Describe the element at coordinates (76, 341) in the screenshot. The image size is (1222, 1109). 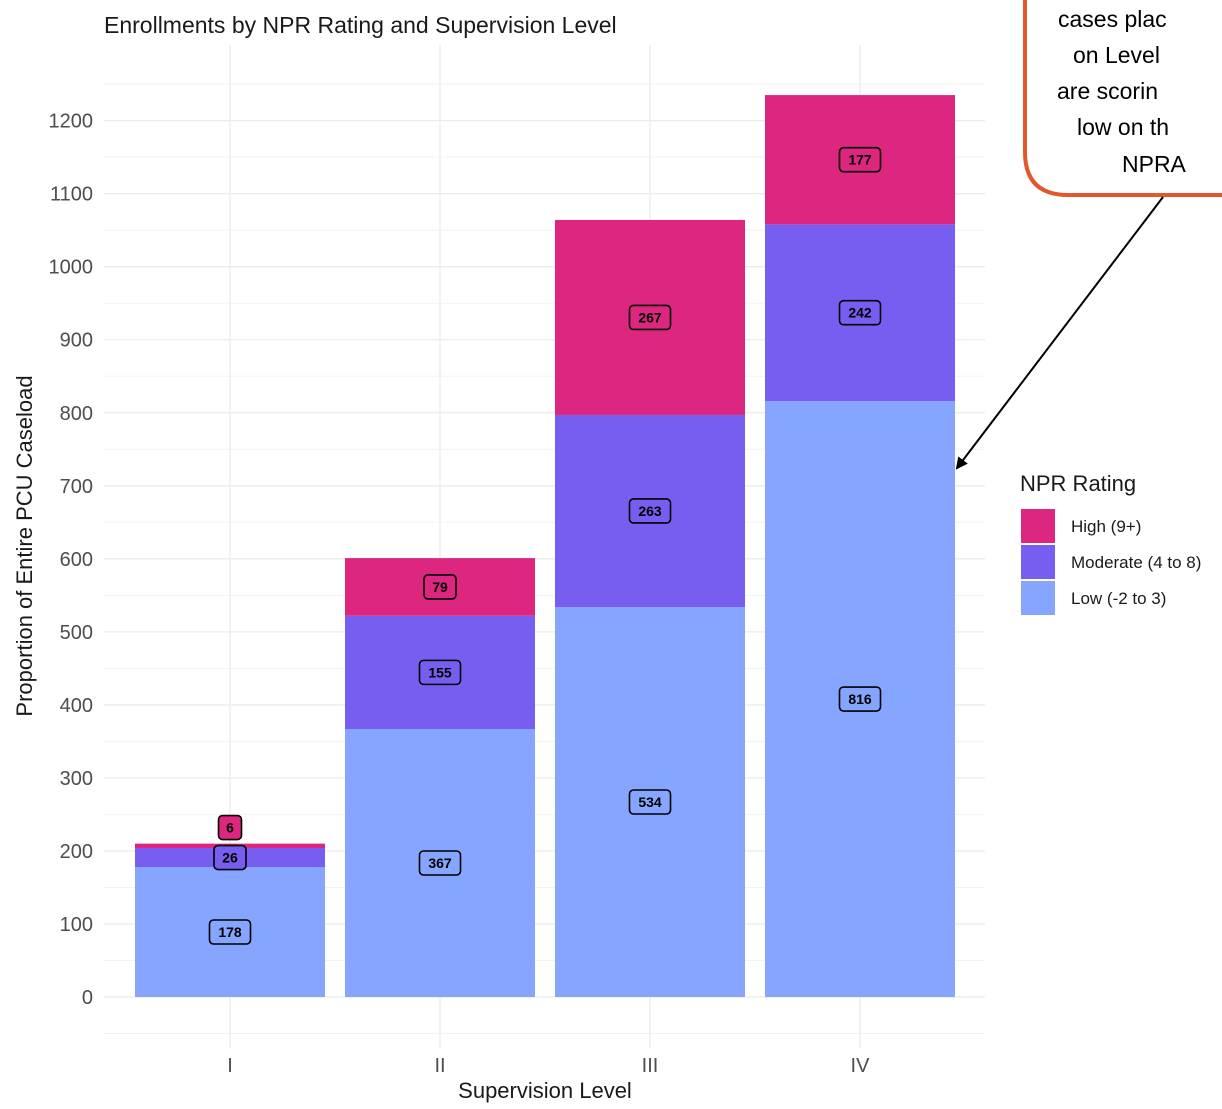
I see `y-tick-label: 900` at that location.